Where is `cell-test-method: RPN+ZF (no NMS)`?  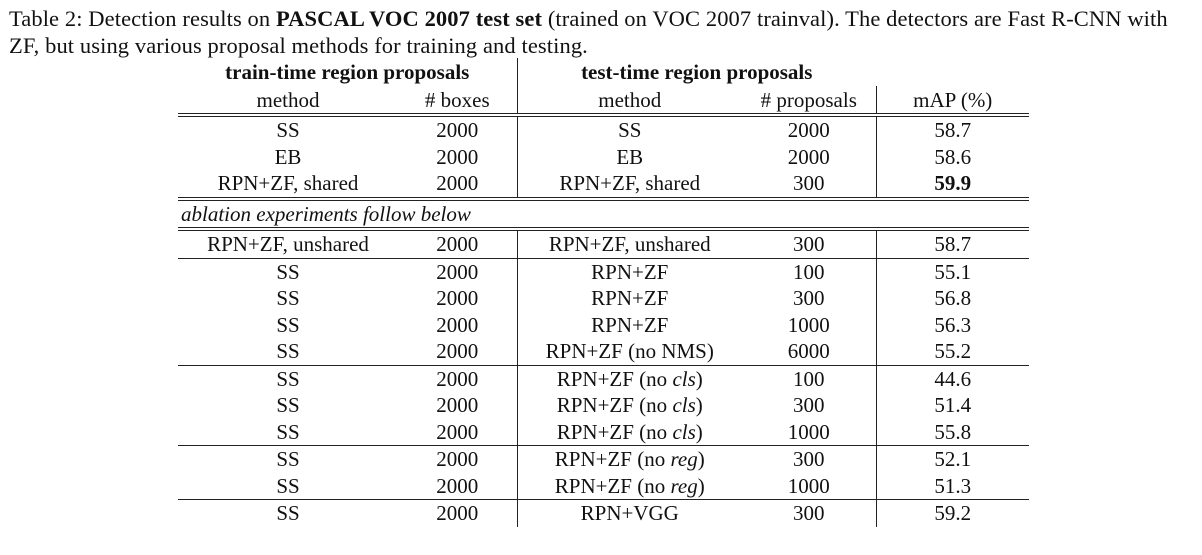
cell-test-method: RPN+ZF (no NMS) is located at coordinates (629, 351).